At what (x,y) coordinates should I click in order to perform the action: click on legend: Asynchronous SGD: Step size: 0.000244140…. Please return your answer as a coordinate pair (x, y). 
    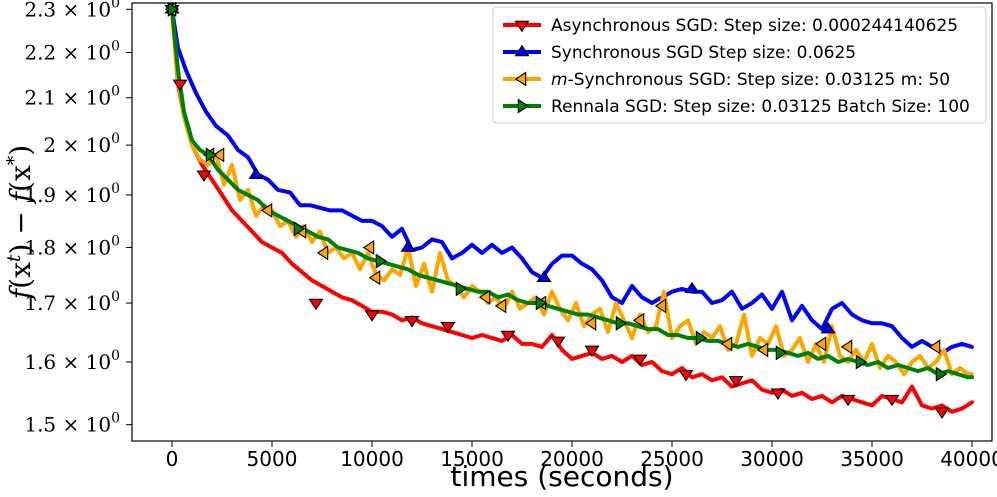
    Looking at the image, I should click on (739, 65).